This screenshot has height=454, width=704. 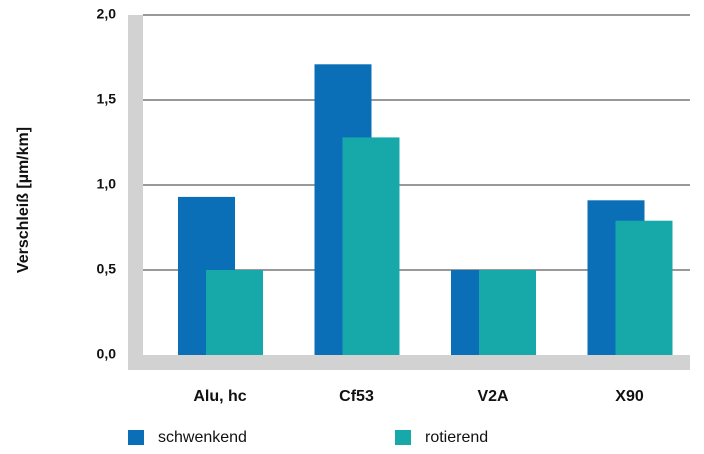 I want to click on y-tick-label: 0,0, so click(x=107, y=354).